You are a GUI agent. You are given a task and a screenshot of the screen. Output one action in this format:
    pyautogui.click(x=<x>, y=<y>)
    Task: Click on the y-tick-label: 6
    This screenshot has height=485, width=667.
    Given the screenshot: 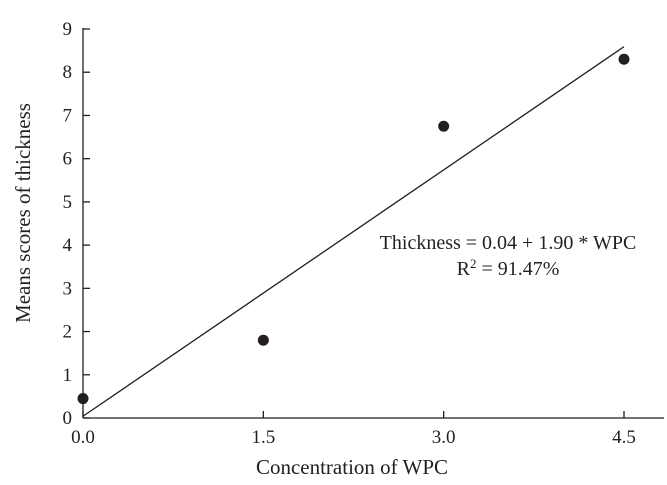 What is the action you would take?
    pyautogui.click(x=68, y=159)
    